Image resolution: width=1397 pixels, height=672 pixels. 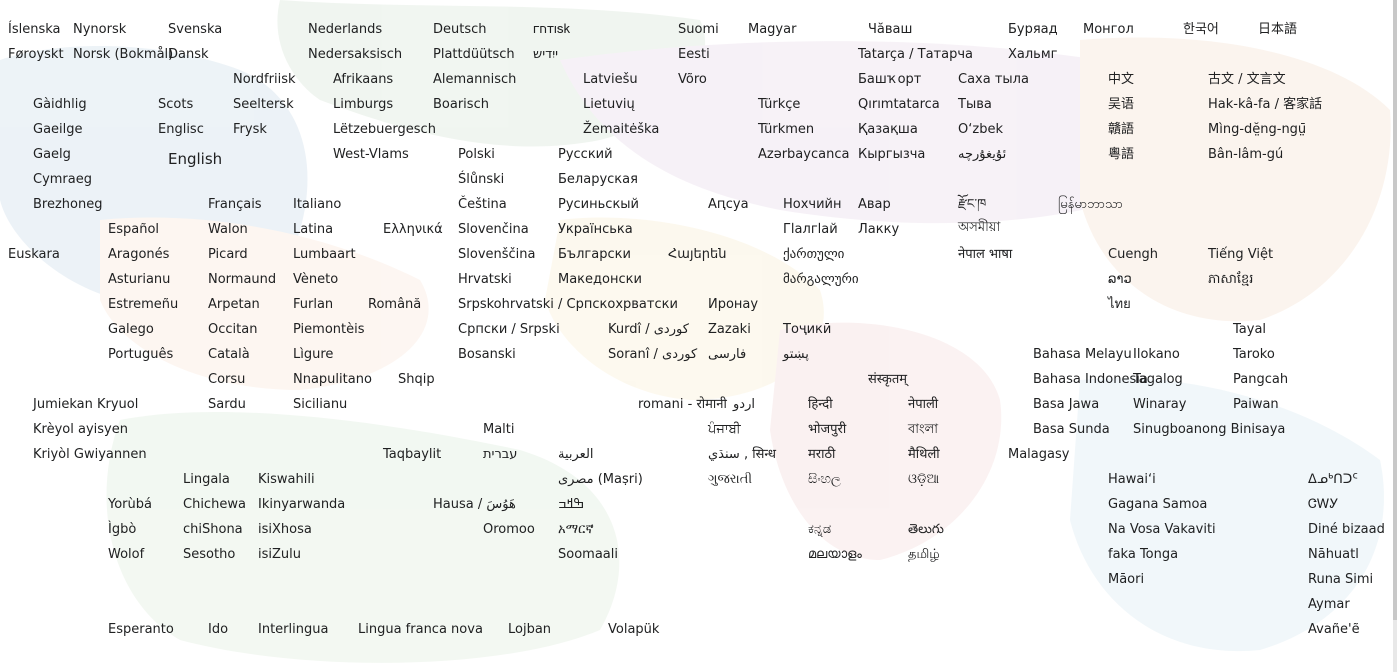 I want to click on language-link: Italiano, so click(x=317, y=205).